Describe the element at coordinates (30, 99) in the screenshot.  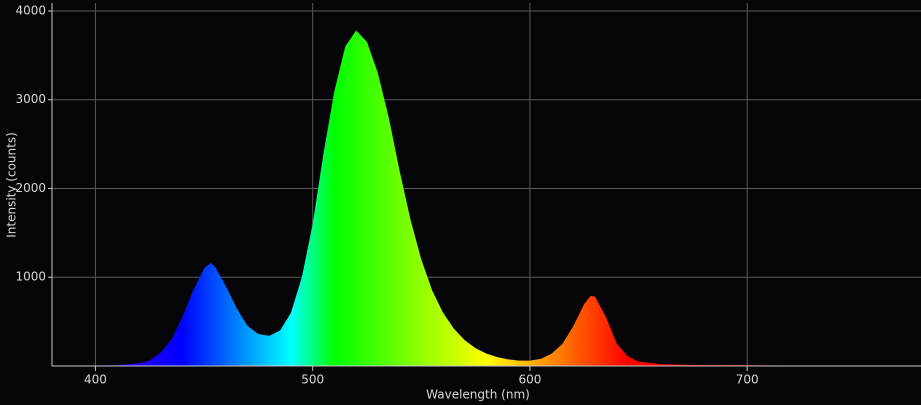
I see `y-tick-label: 3000` at that location.